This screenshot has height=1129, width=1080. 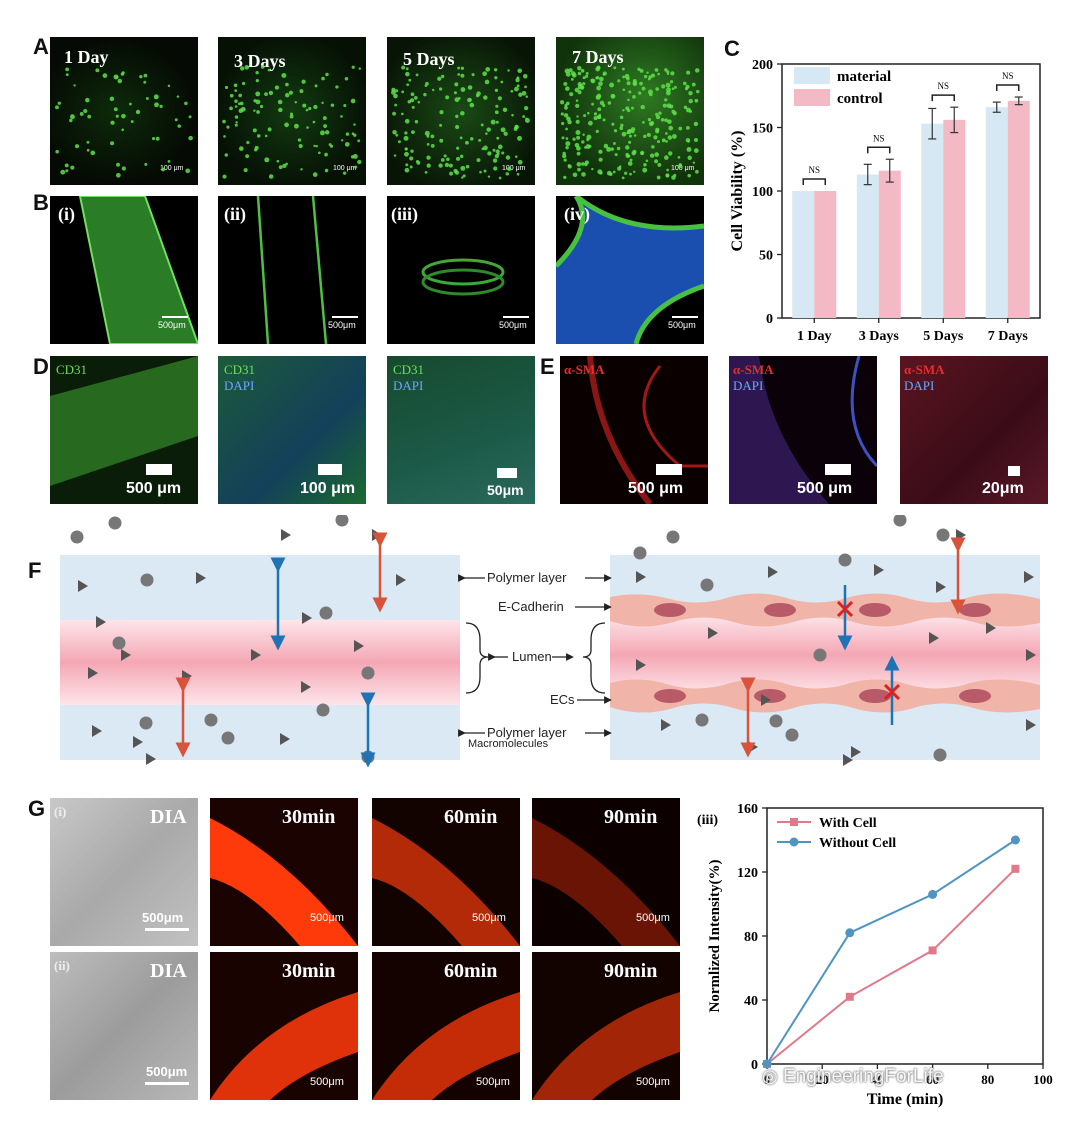 I want to click on panel-a-scale-2: 100 μm, so click(x=345, y=168).